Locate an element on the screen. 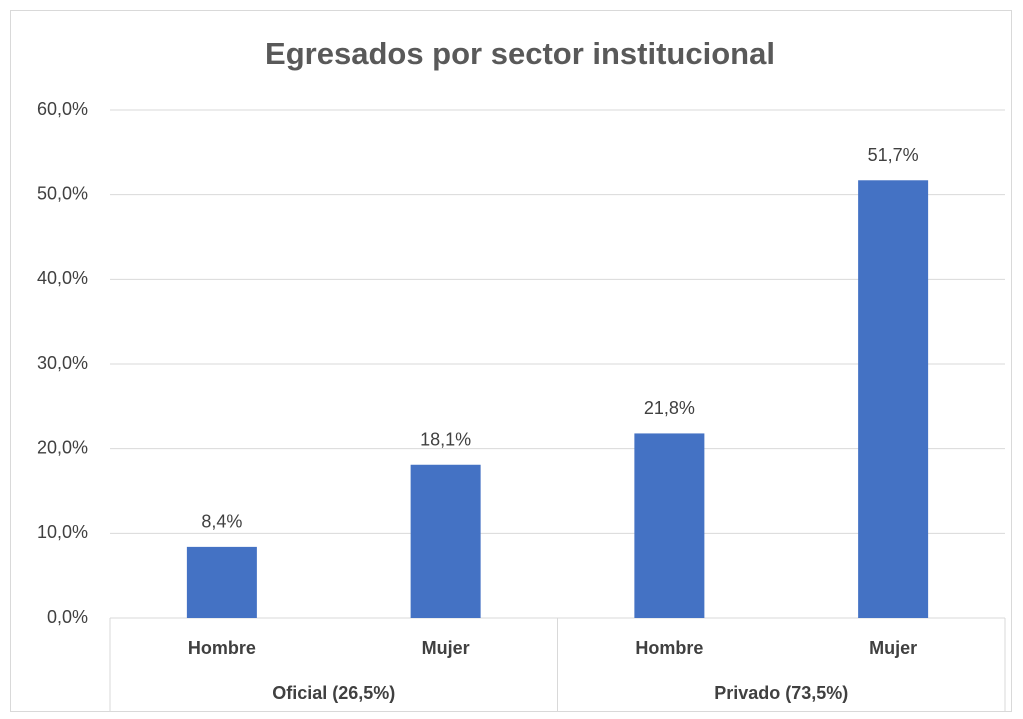 The height and width of the screenshot is (719, 1023). data-label: 51,7% is located at coordinates (893, 155).